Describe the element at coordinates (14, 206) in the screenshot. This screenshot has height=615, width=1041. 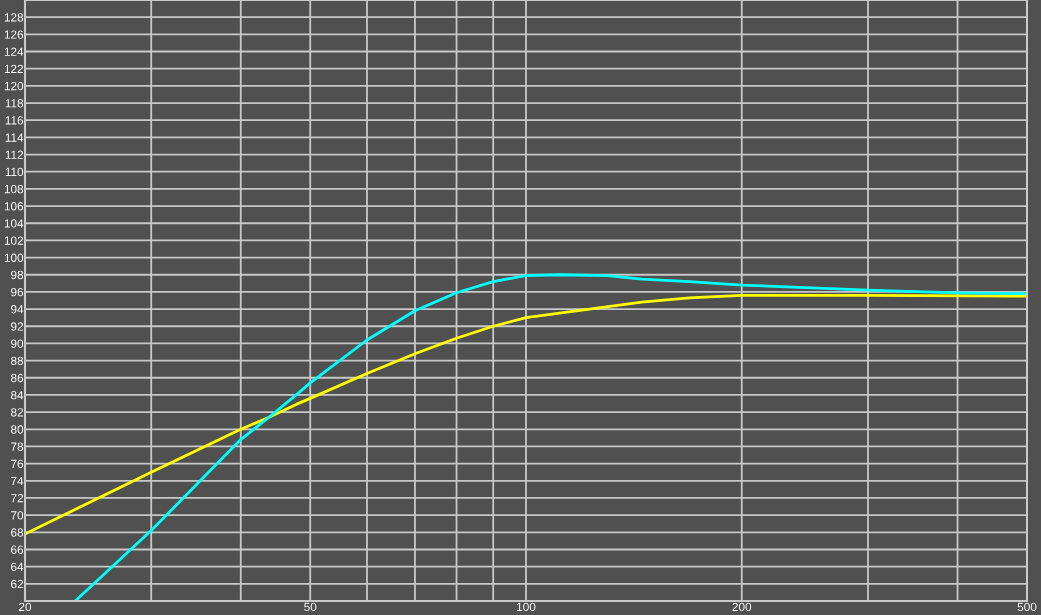
I see `y-tick-label: 106` at that location.